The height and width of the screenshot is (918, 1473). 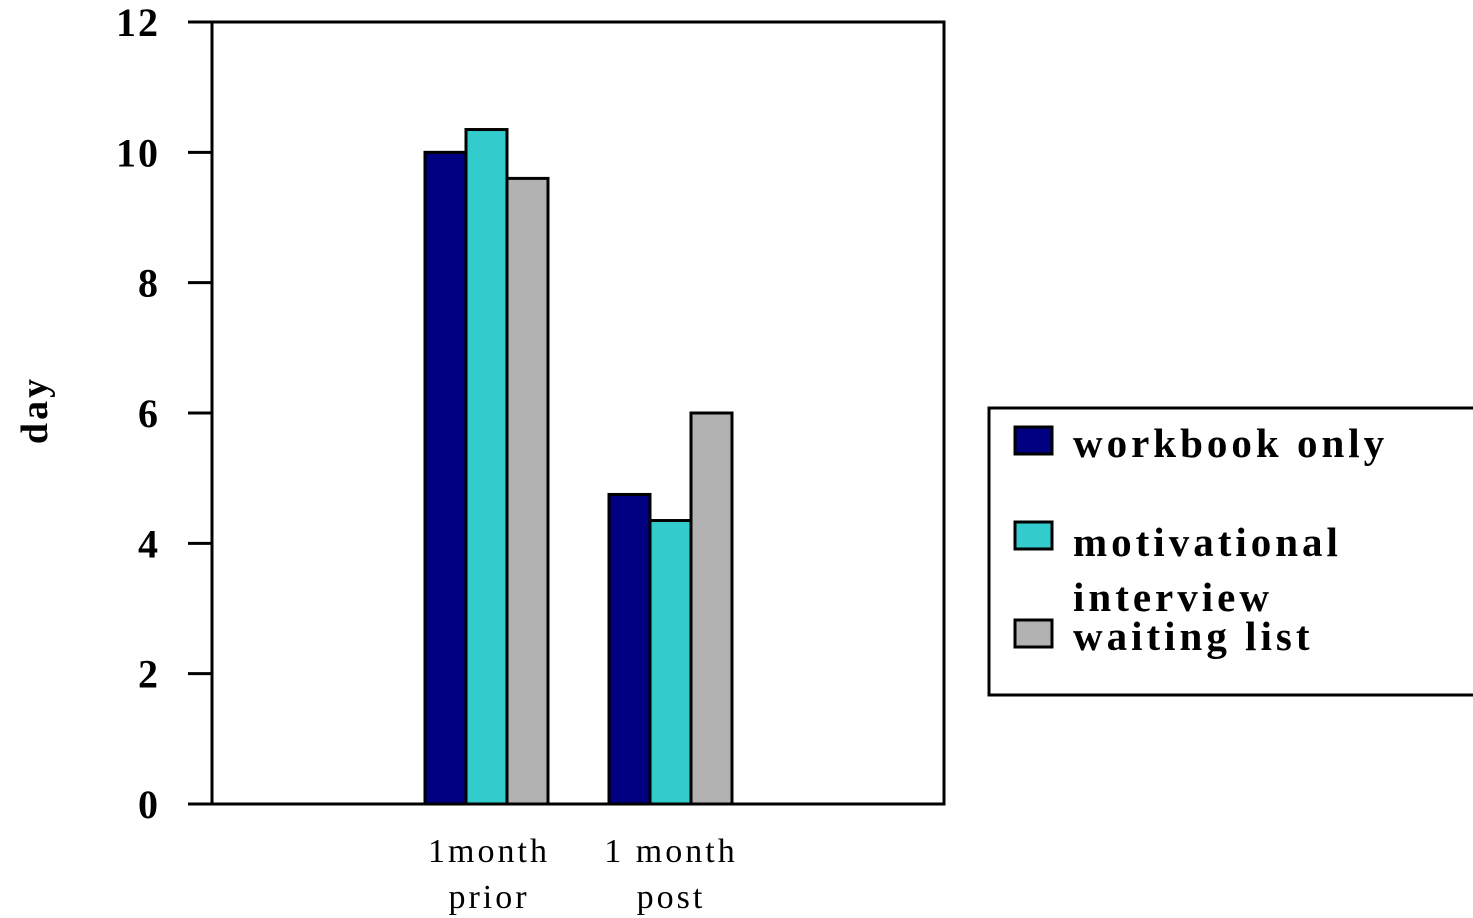 I want to click on y-tick-label: 8, so click(x=149, y=283).